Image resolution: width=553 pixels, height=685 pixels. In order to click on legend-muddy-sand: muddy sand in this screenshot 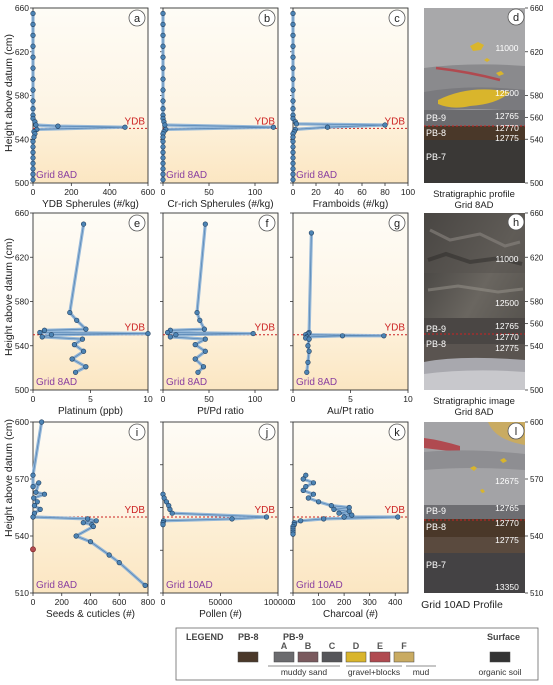, I will do `click(304, 672)`.